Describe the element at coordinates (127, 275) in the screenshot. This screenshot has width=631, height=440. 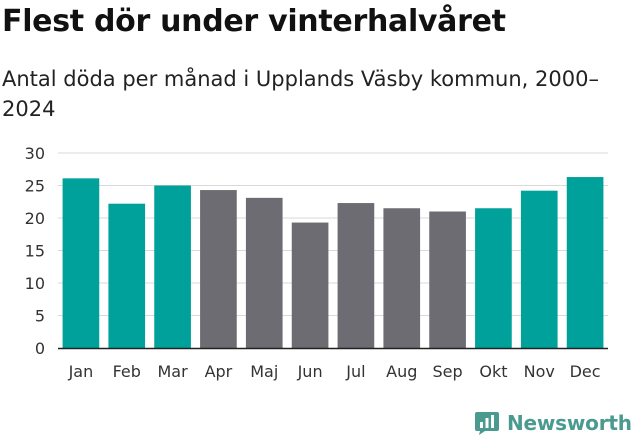
I see `bar-feb` at that location.